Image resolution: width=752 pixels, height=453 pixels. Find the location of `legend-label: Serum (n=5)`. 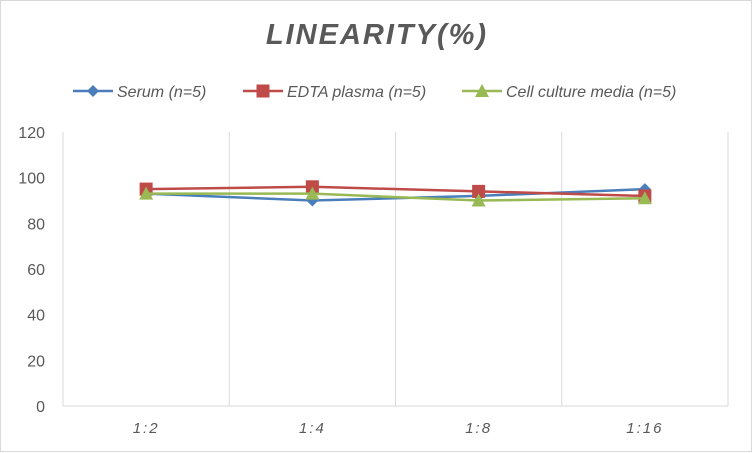

legend-label: Serum (n=5) is located at coordinates (161, 92).